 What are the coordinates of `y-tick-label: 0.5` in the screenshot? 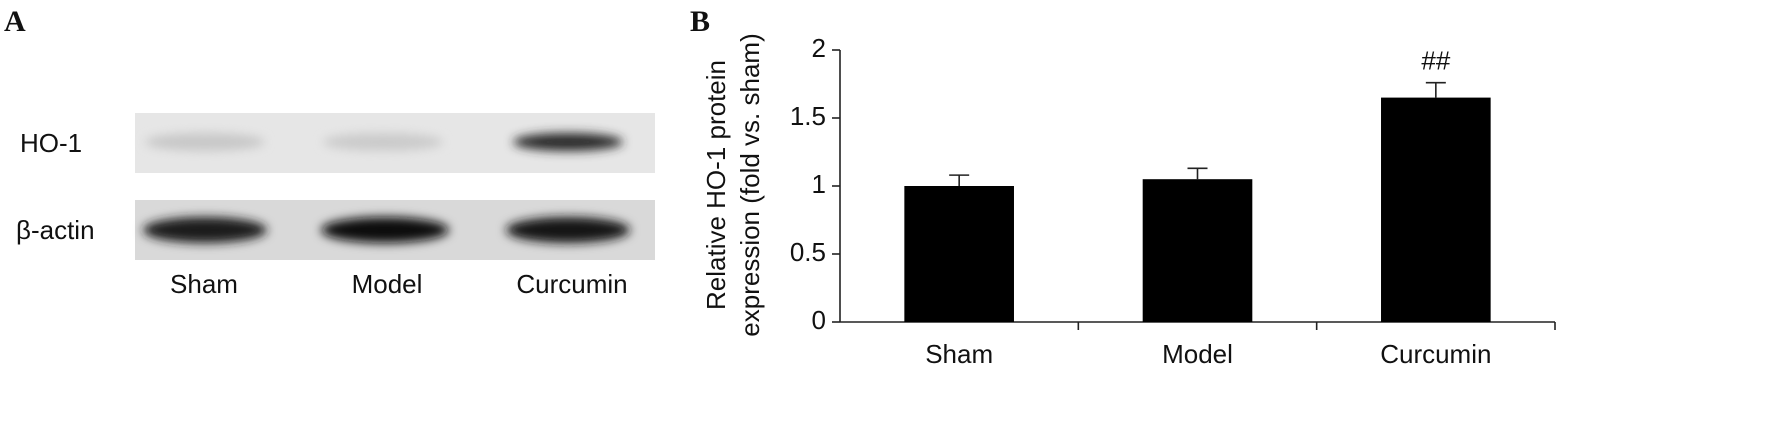 It's located at (808, 252).